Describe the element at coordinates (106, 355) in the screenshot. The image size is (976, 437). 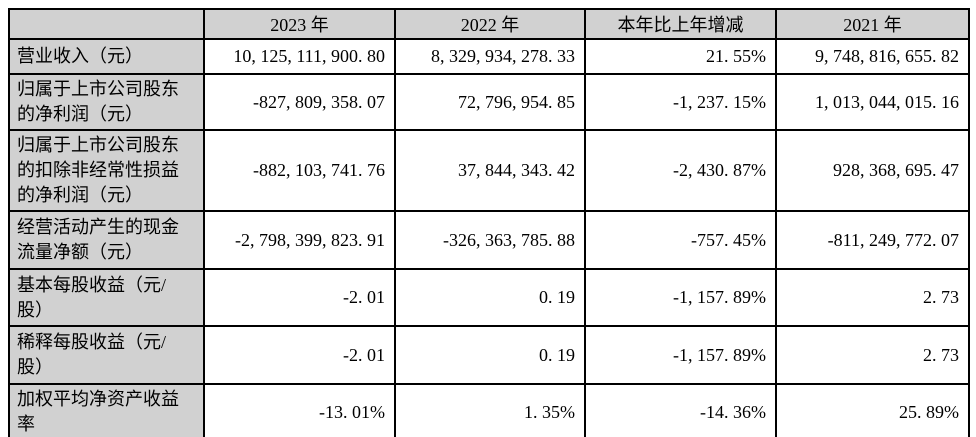
I see `row-label: 稀释每股收益（元/ 股）` at that location.